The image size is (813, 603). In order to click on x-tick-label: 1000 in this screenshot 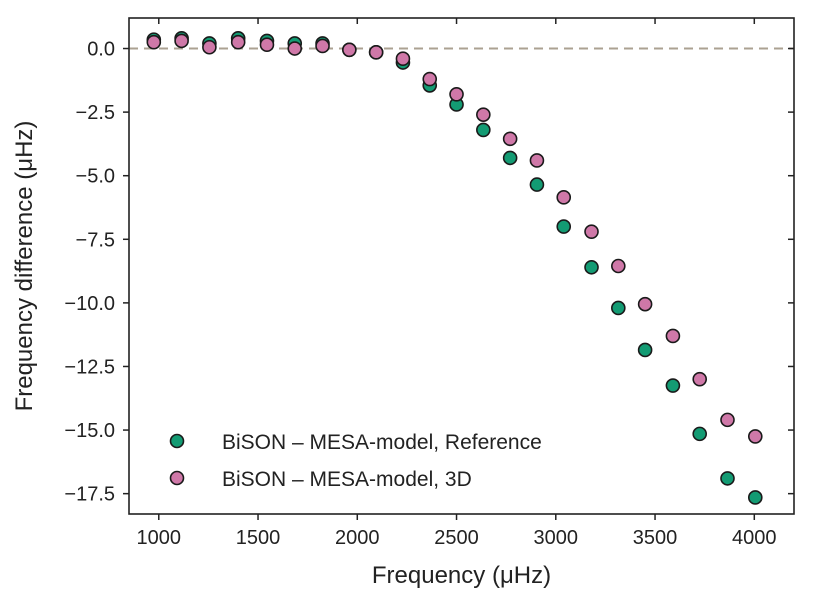, I will do `click(159, 538)`.